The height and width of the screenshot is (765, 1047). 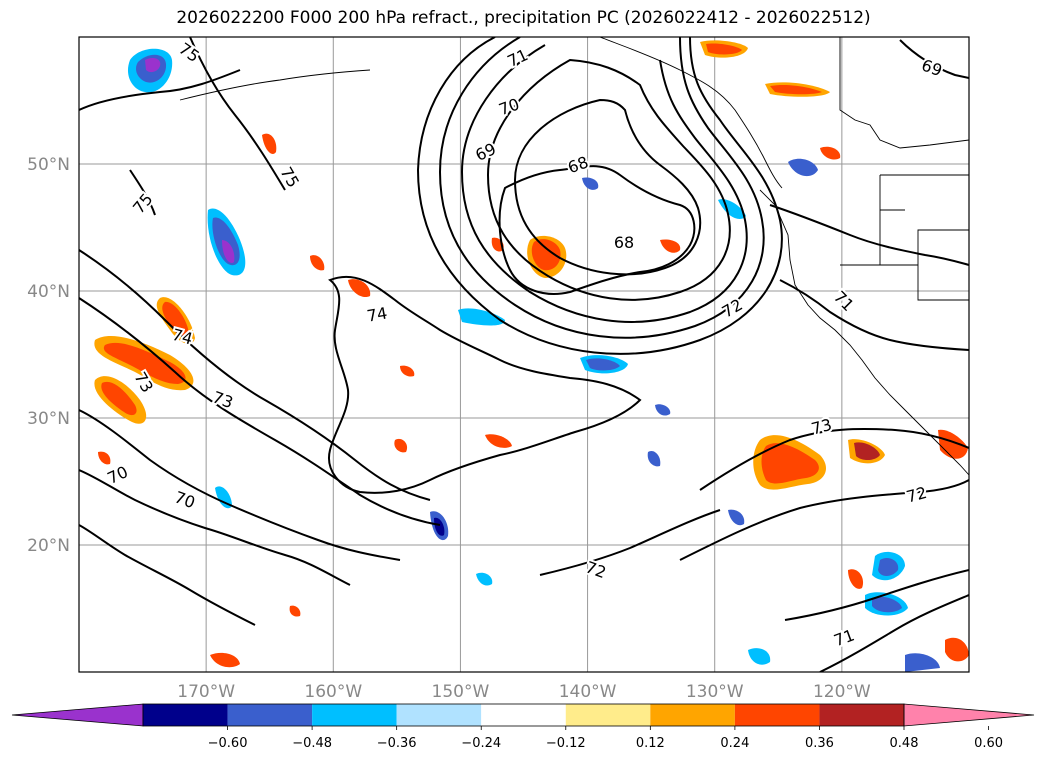 I want to click on lon-tick-label: 130°W, so click(x=715, y=692).